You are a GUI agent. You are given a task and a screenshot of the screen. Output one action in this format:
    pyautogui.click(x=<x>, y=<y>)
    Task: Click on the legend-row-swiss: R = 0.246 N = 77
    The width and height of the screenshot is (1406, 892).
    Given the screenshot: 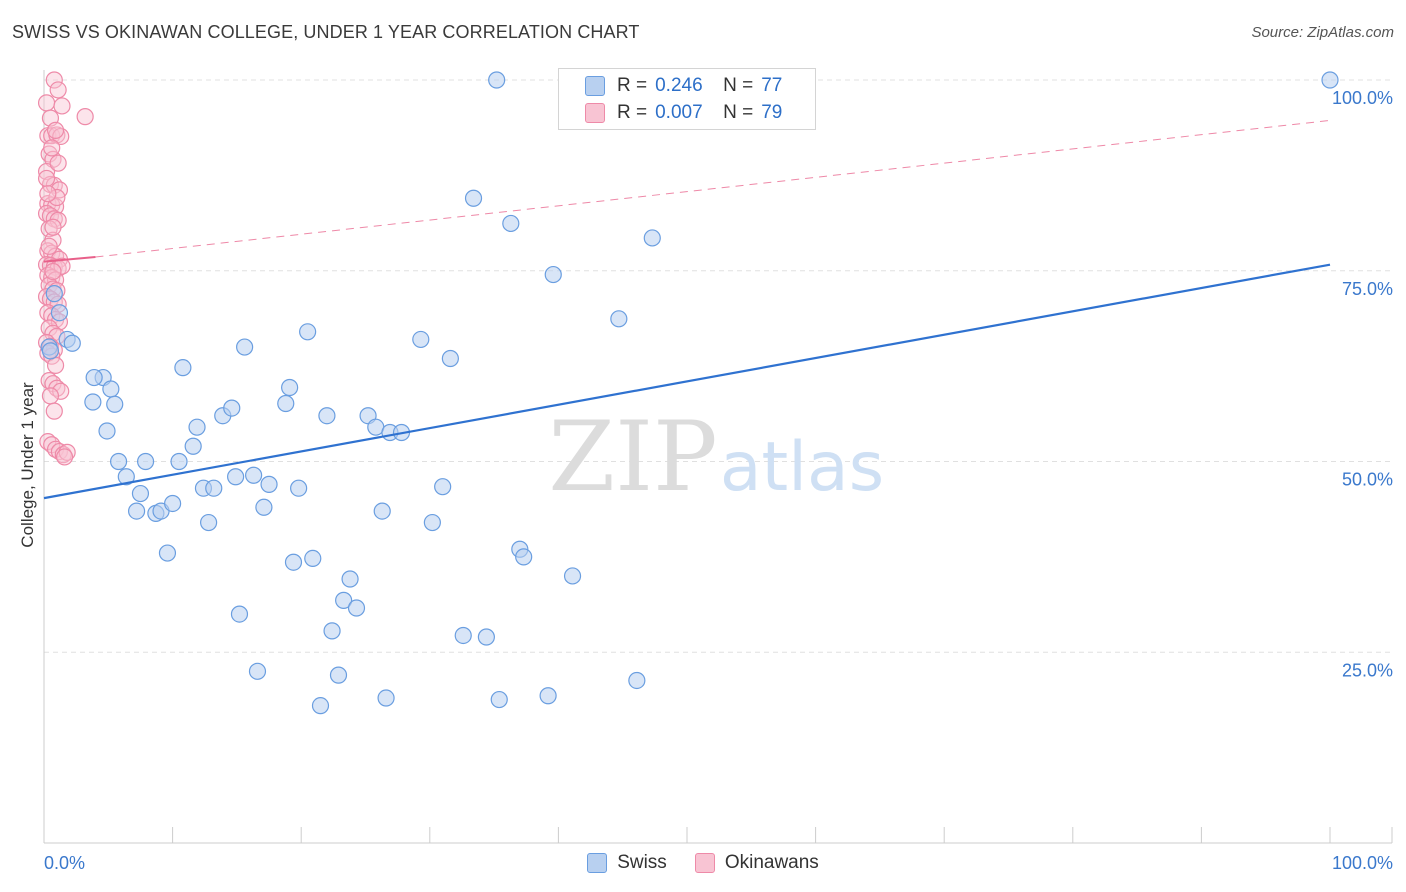 What is the action you would take?
    pyautogui.click(x=683, y=86)
    